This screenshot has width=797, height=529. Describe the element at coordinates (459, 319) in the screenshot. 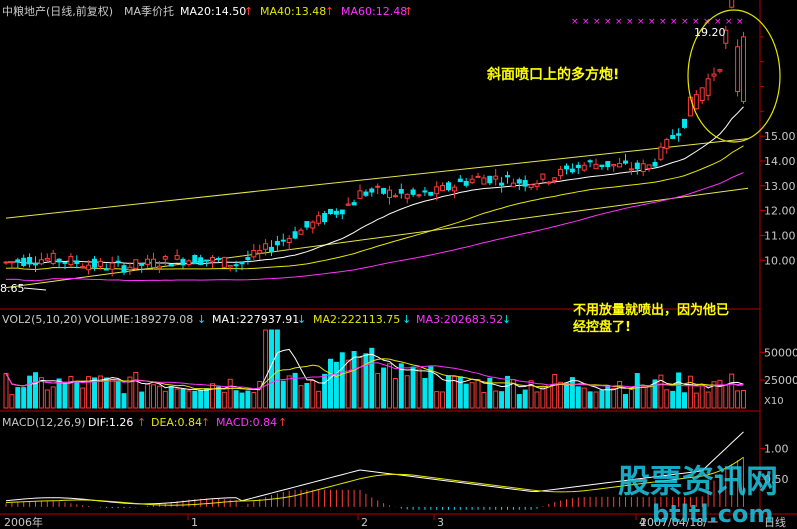

I see `vol-ma3-legend: MA3:202683.52` at that location.